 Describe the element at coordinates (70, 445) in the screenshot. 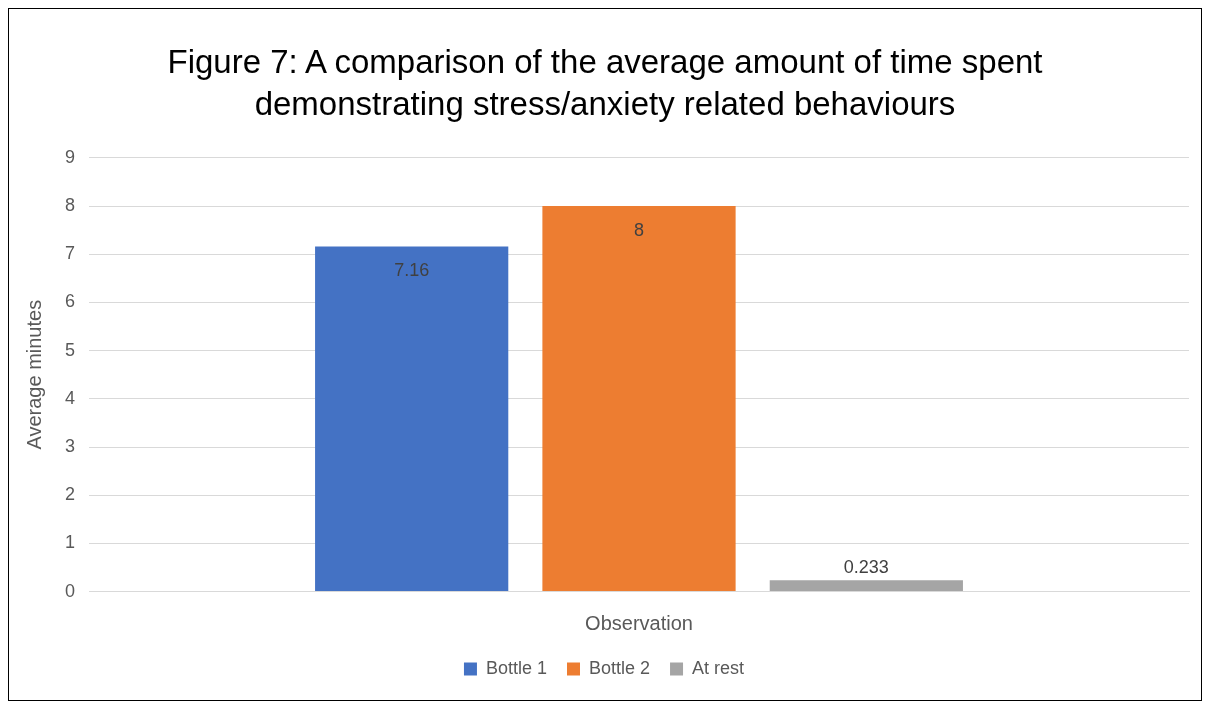

I see `y-tick-label: 3` at that location.